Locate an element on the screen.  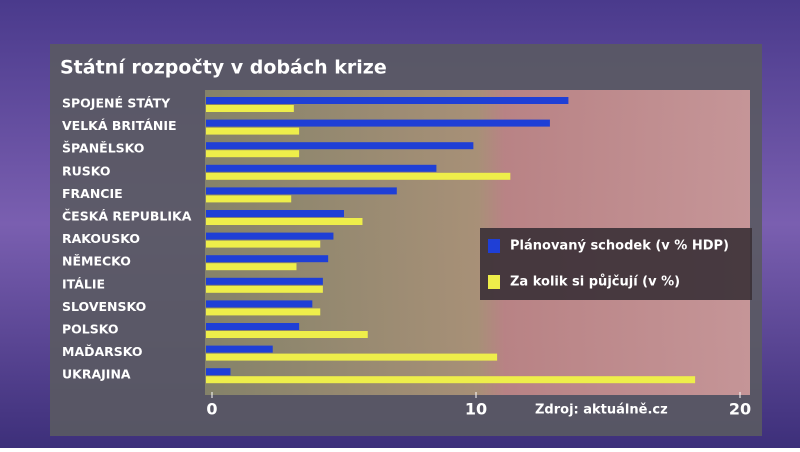
category-label: NĚMECKO is located at coordinates (96, 261).